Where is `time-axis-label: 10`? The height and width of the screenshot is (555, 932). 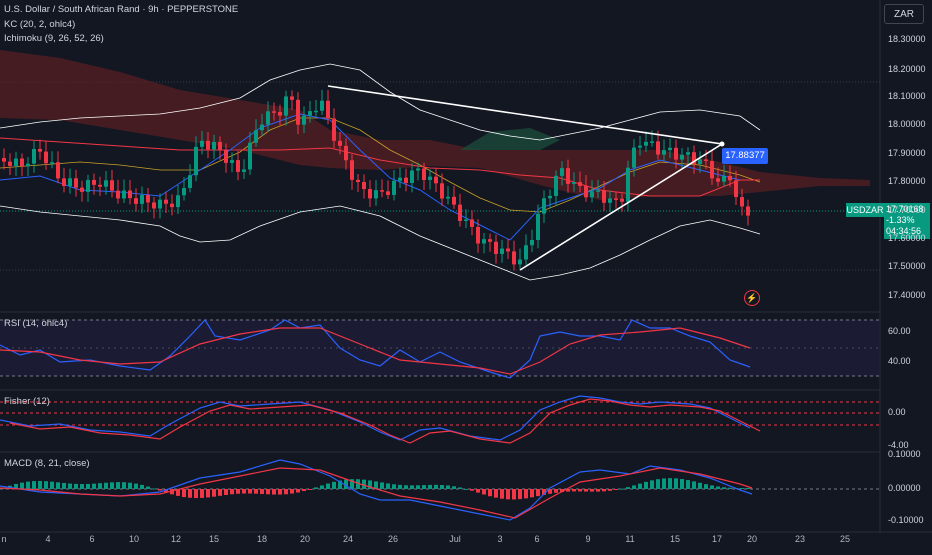 time-axis-label: 10 is located at coordinates (134, 539).